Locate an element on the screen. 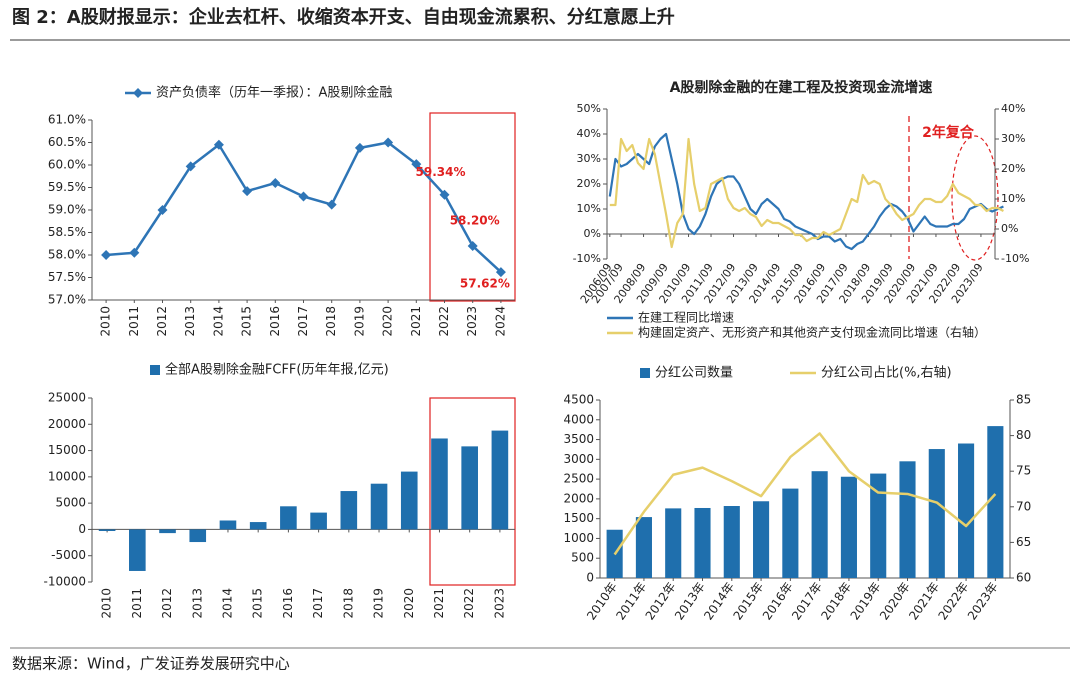  y-tick-label: 1500 is located at coordinates (578, 518).